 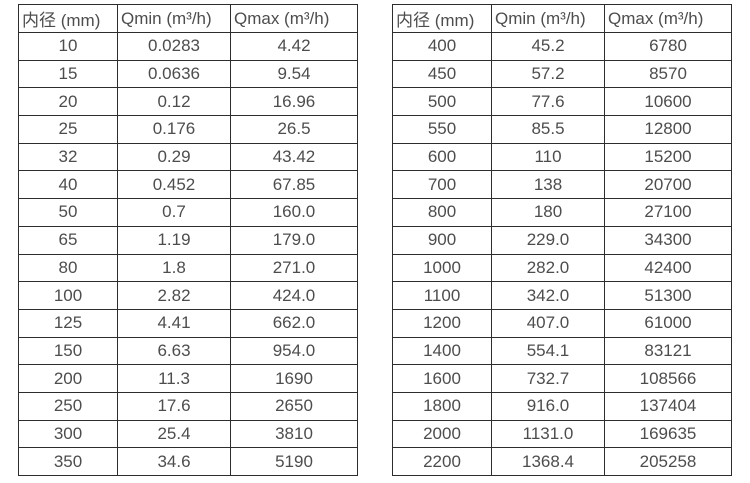 I want to click on table-cell: 180, so click(x=548, y=212).